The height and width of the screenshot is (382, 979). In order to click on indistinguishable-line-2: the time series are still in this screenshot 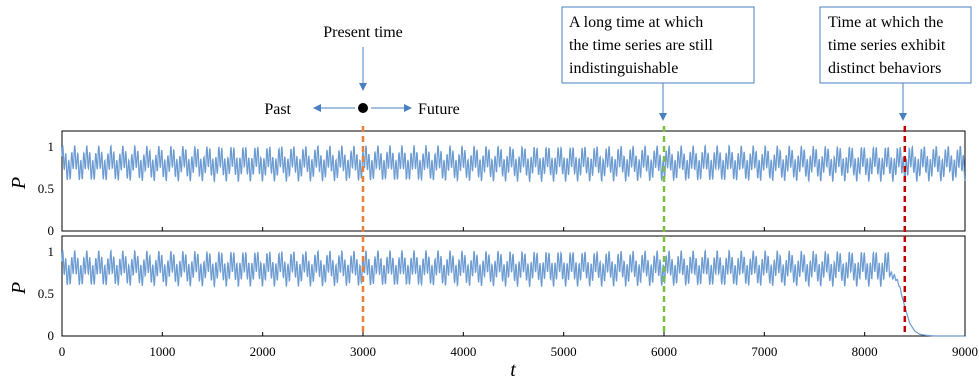, I will do `click(641, 45)`.